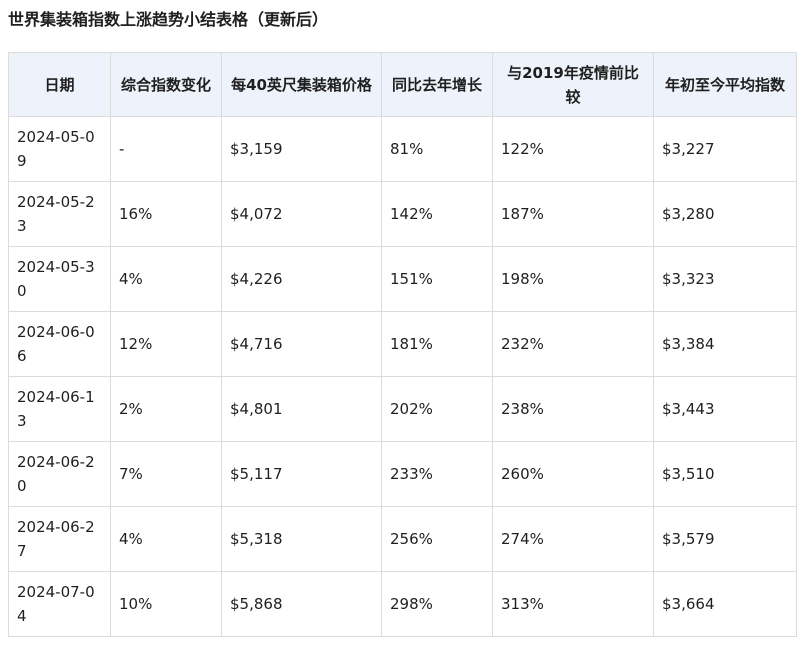 This screenshot has width=800, height=649. What do you see at coordinates (437, 84) in the screenshot?
I see `header-yoy-growth: 同比去年增长` at bounding box center [437, 84].